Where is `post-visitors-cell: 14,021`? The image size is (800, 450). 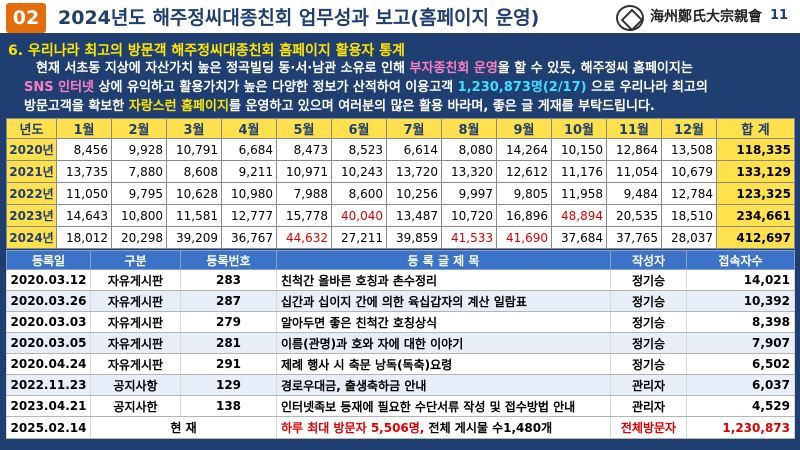
post-visitors-cell: 14,021 is located at coordinates (740, 280).